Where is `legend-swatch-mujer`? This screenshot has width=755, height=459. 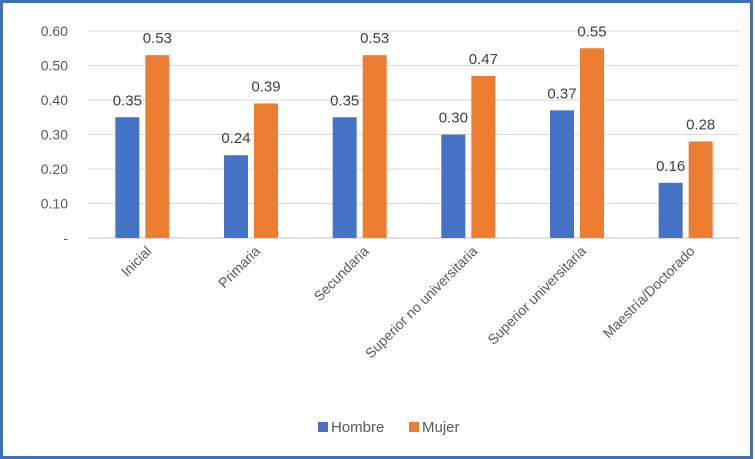
legend-swatch-mujer is located at coordinates (414, 427).